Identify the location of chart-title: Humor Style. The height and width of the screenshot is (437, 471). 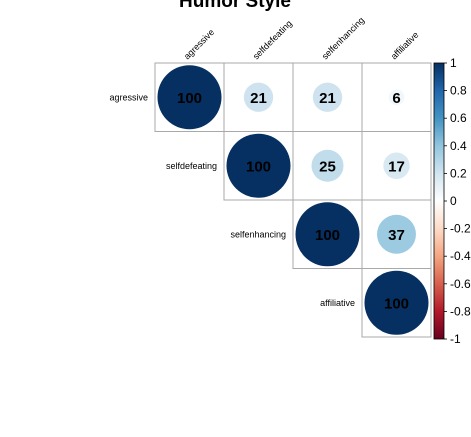
(235, 6).